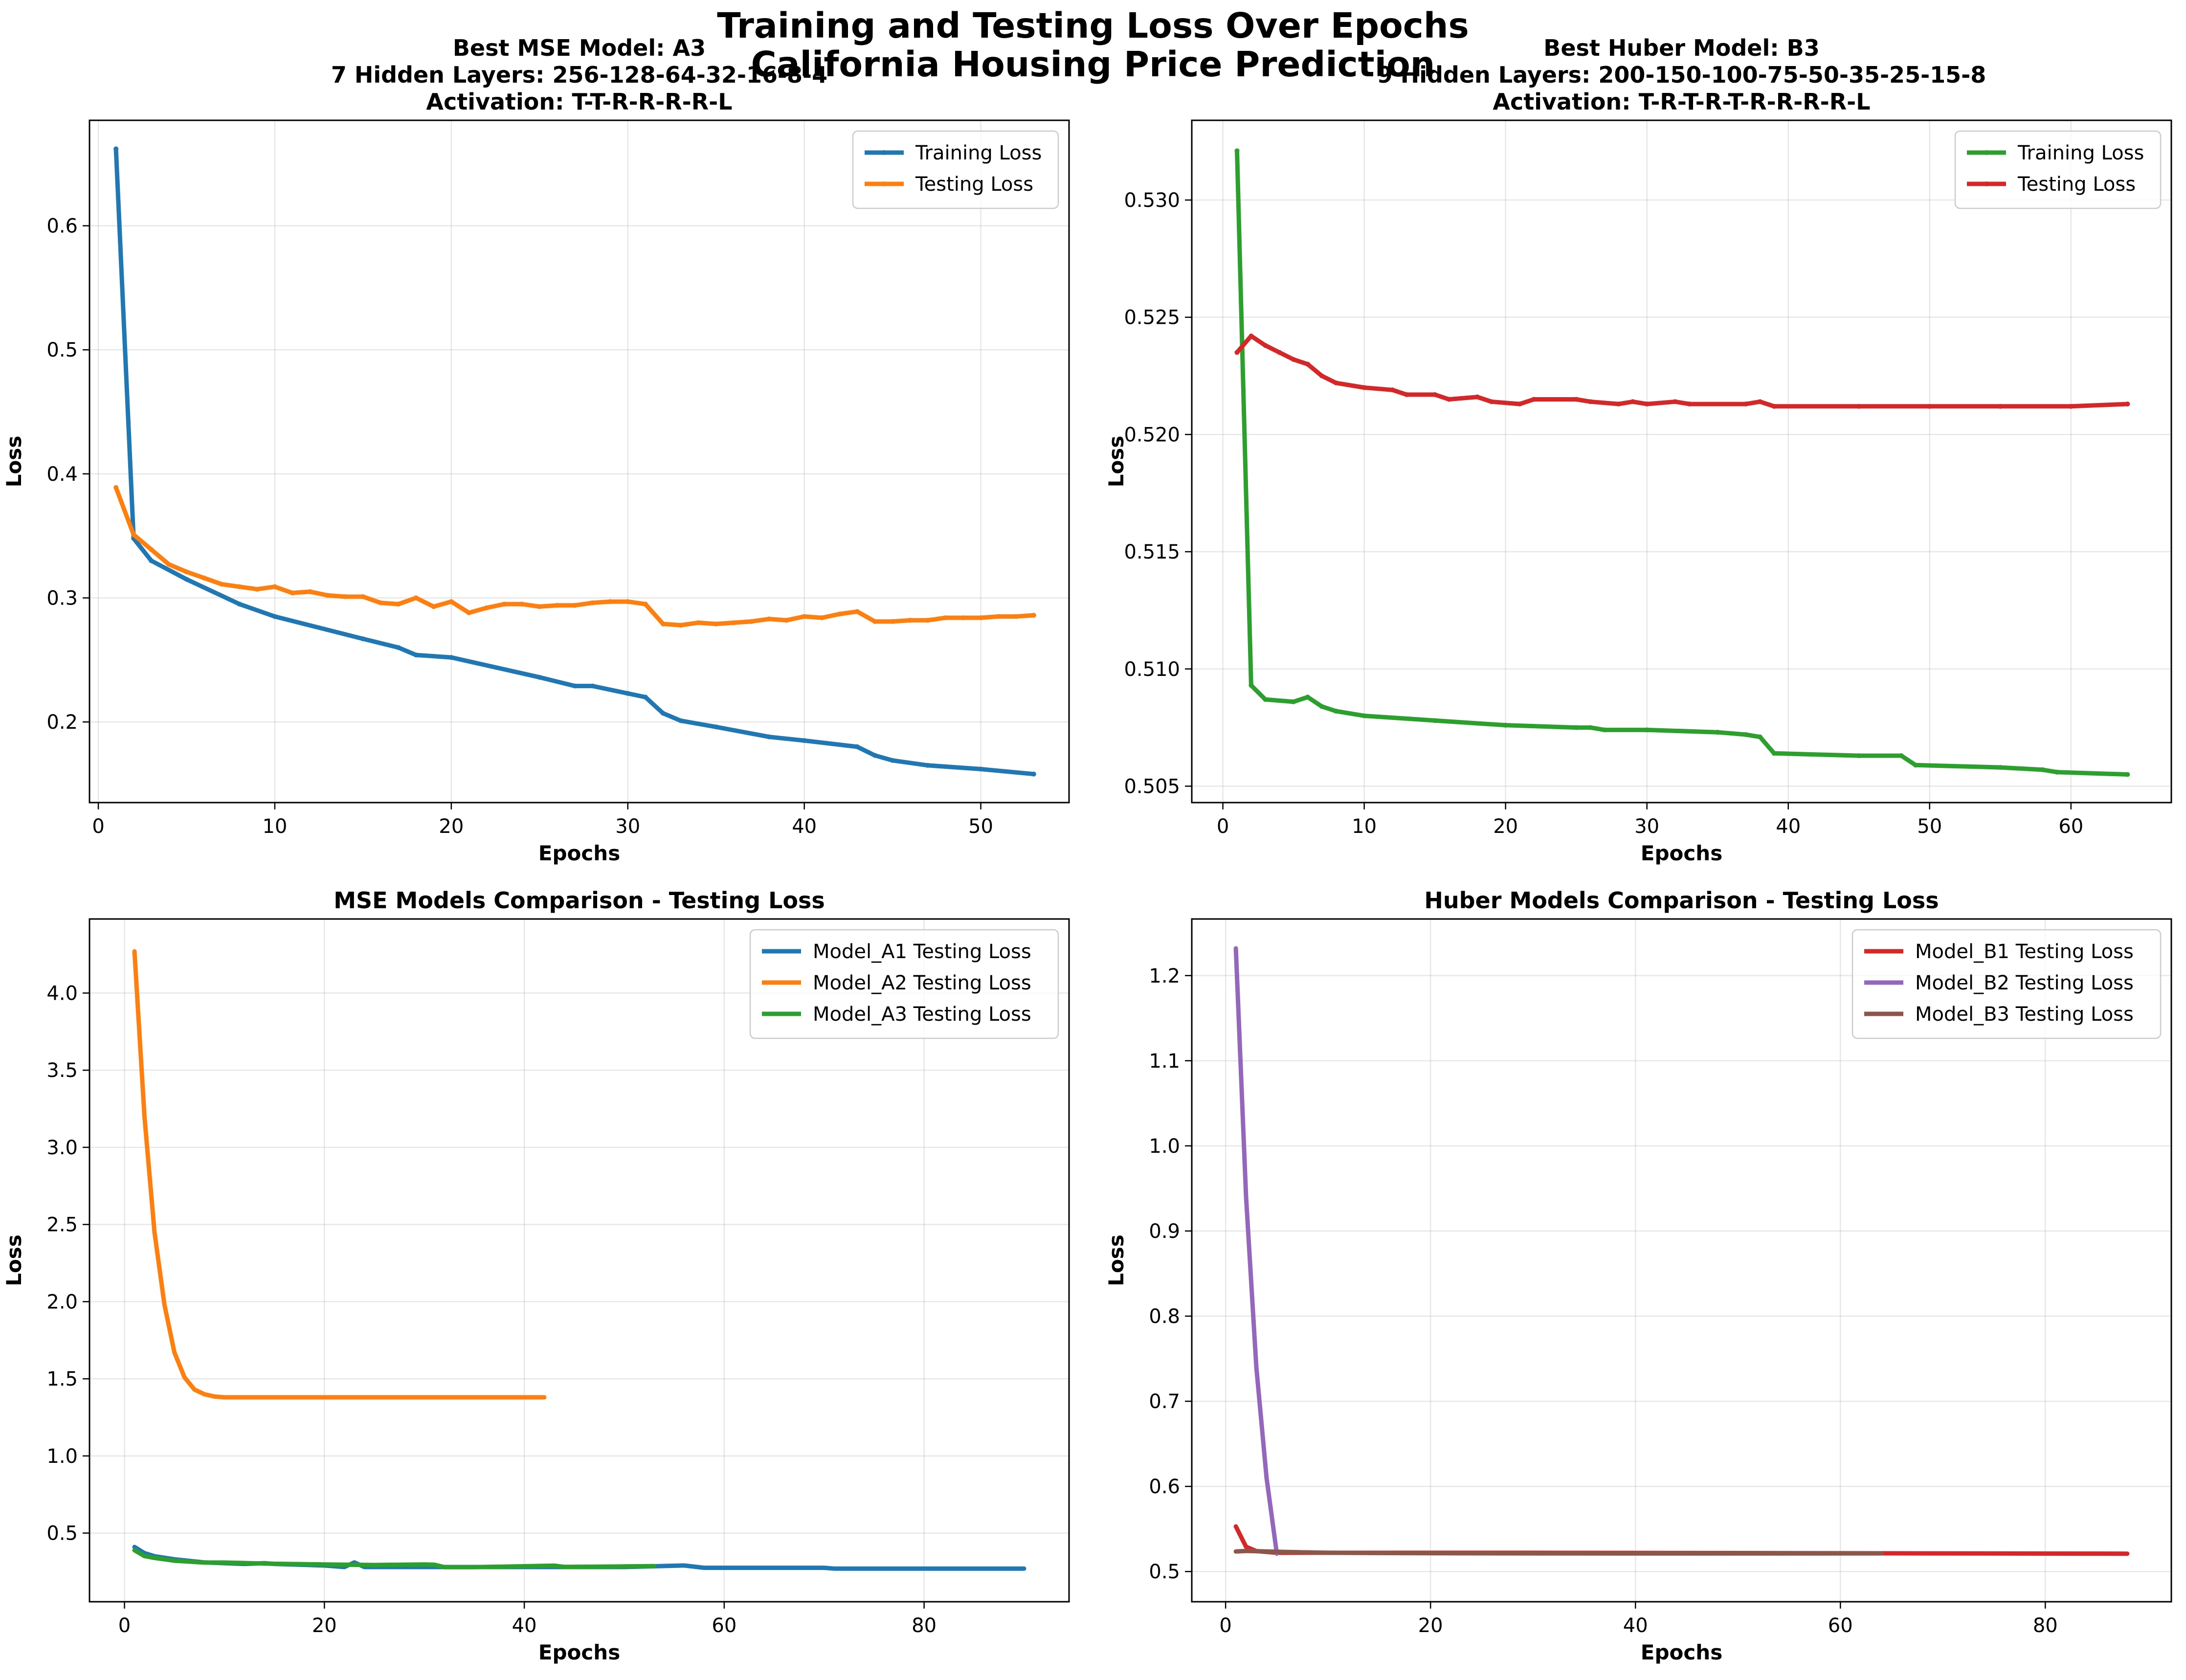  What do you see at coordinates (2024, 952) in the screenshot?
I see `legend-label: Model_B1 Testing Loss` at bounding box center [2024, 952].